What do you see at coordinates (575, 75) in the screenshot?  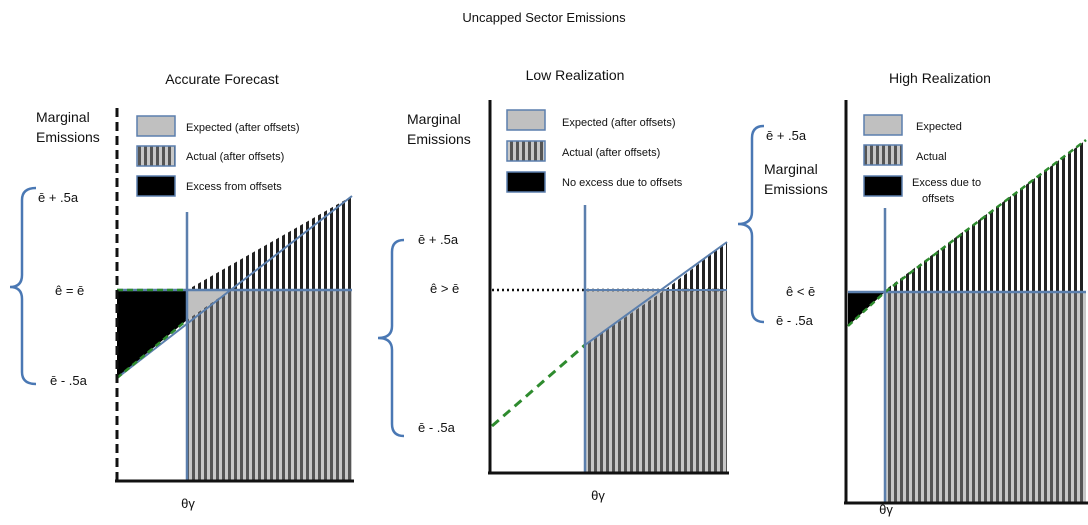 I see `panel-title: Low Realization` at bounding box center [575, 75].